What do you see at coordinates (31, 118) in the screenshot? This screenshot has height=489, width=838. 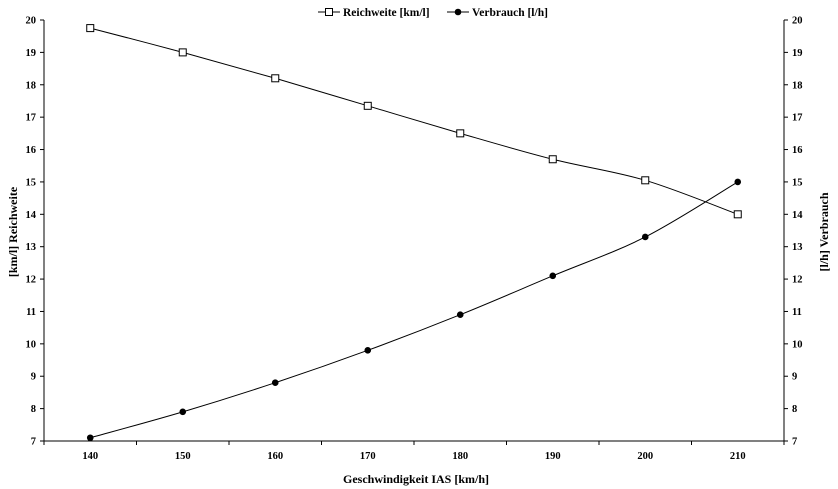 I see `y-tick-label-left: 17` at bounding box center [31, 118].